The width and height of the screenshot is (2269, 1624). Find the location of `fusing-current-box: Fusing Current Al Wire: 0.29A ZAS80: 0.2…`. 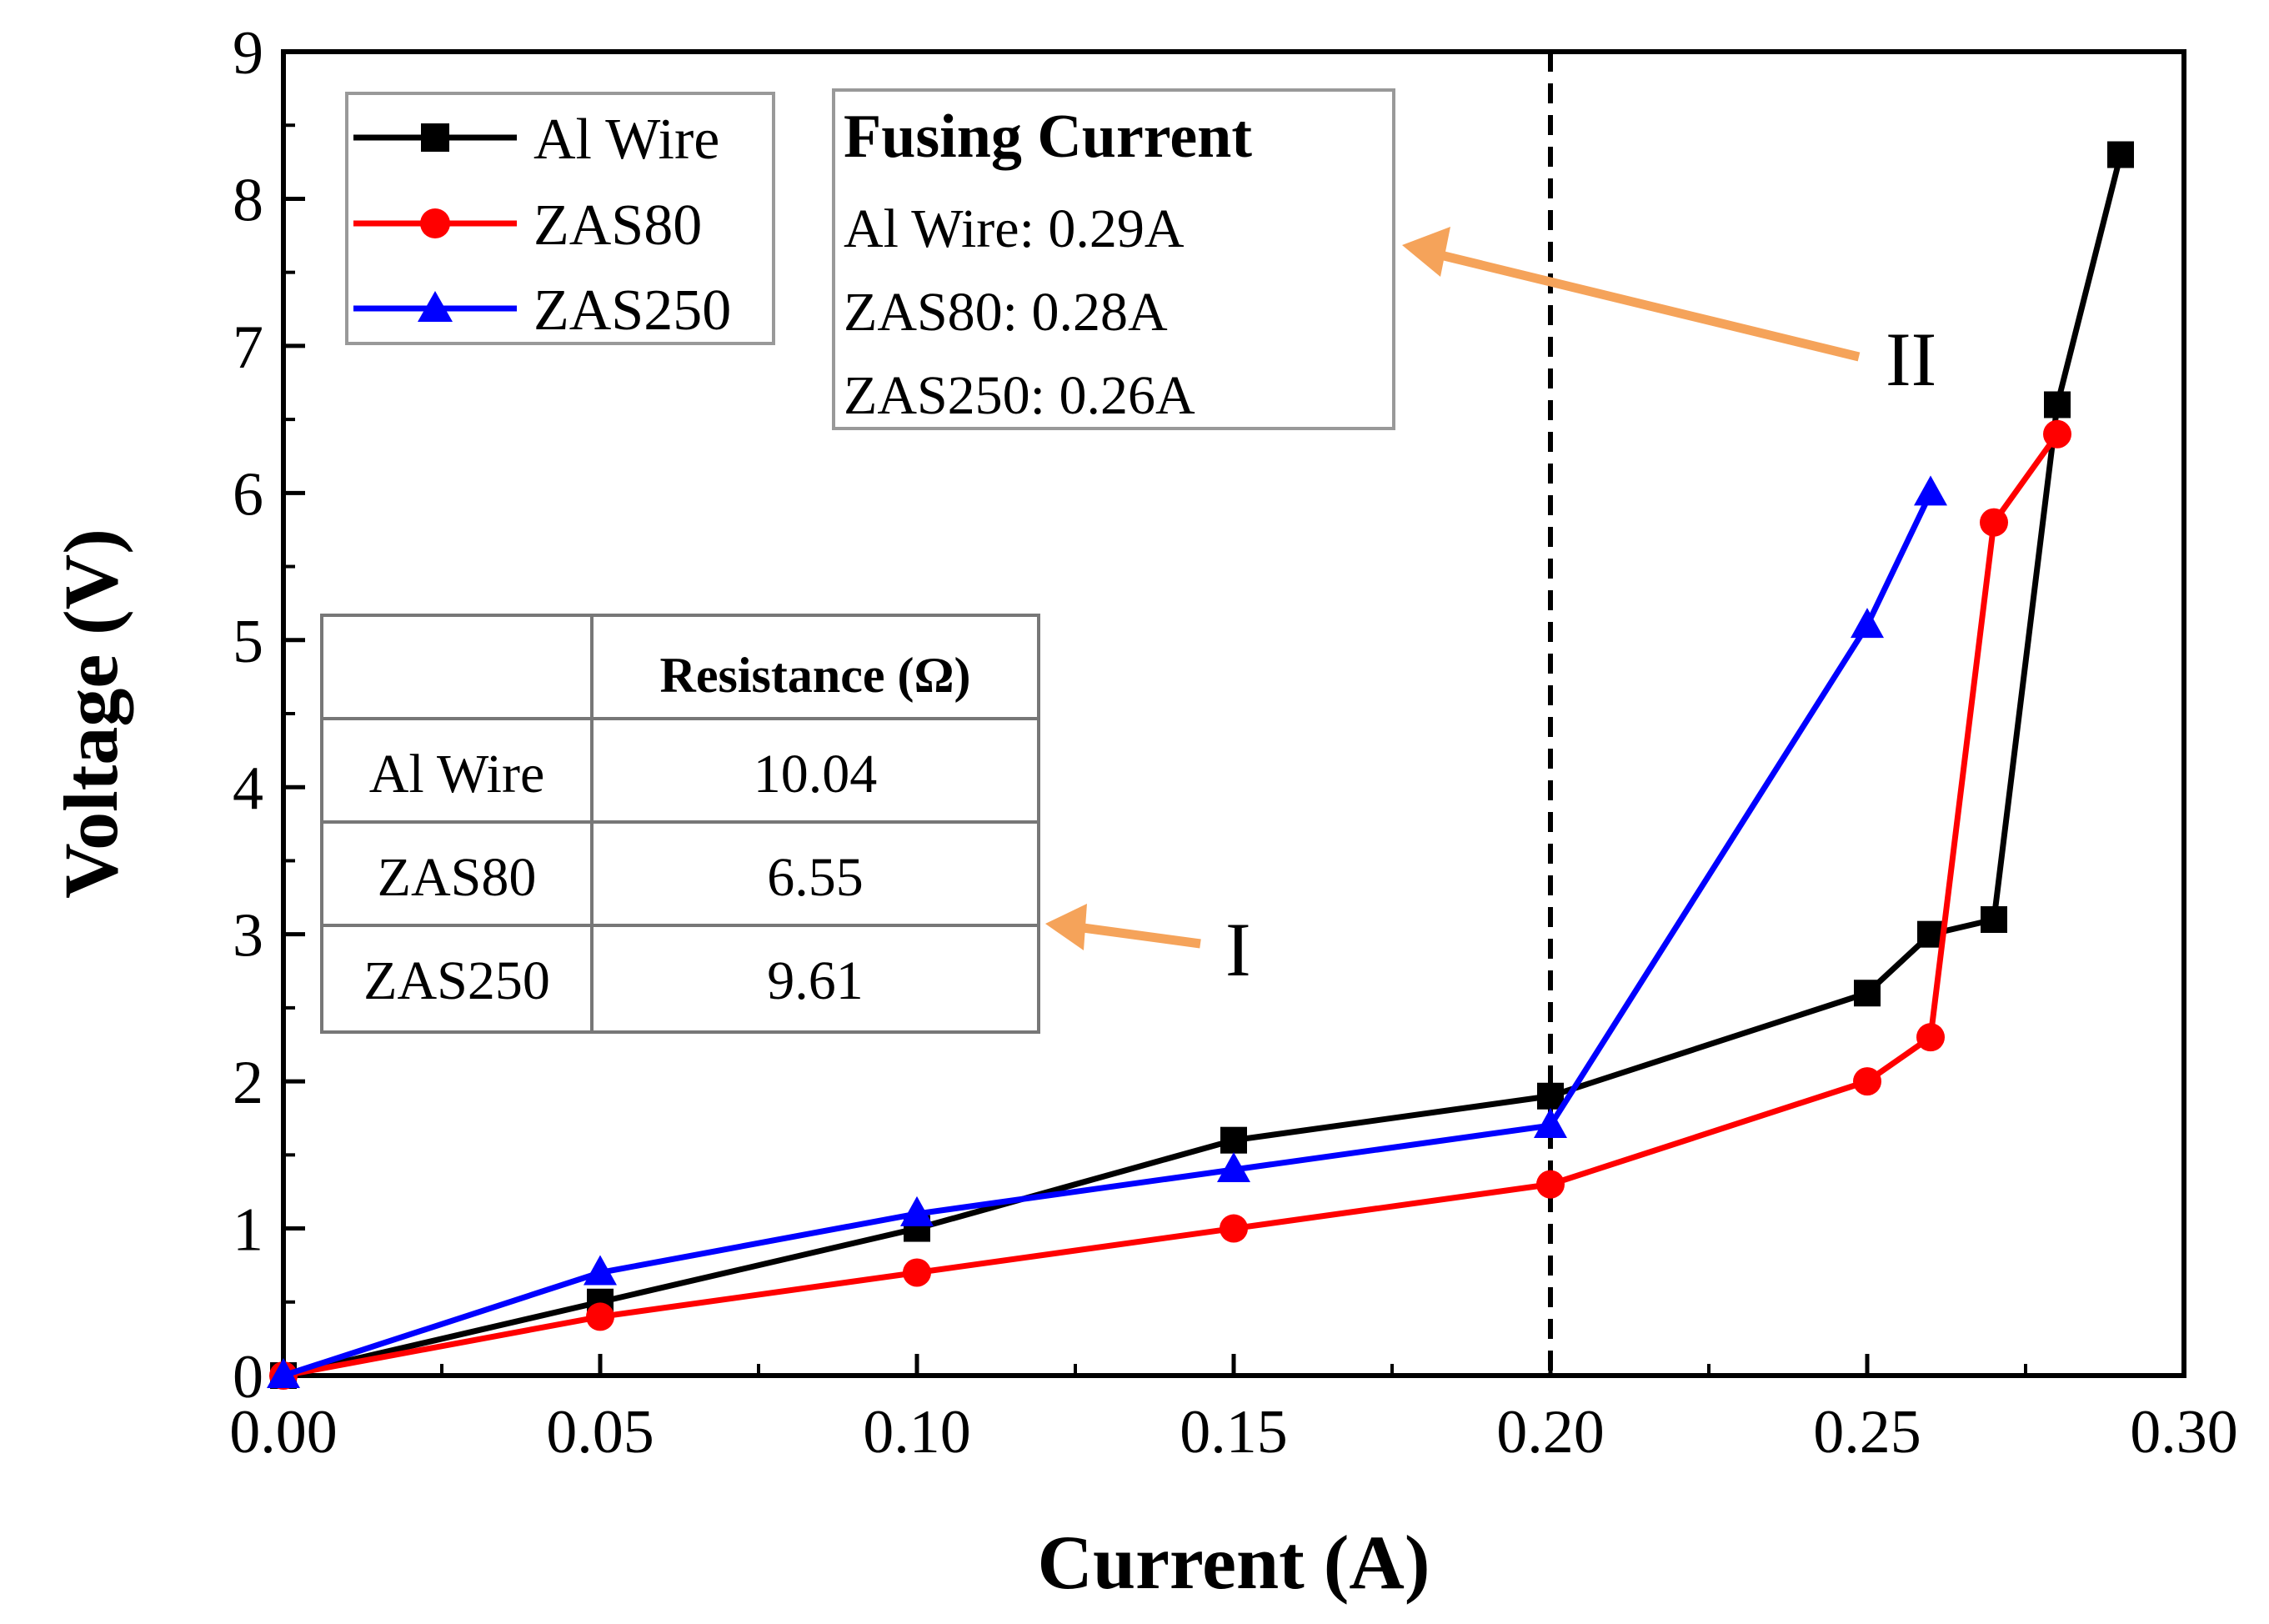

fusing-current-box: Fusing Current Al Wire: 0.29A ZAS80: 0.2… is located at coordinates (1113, 259).